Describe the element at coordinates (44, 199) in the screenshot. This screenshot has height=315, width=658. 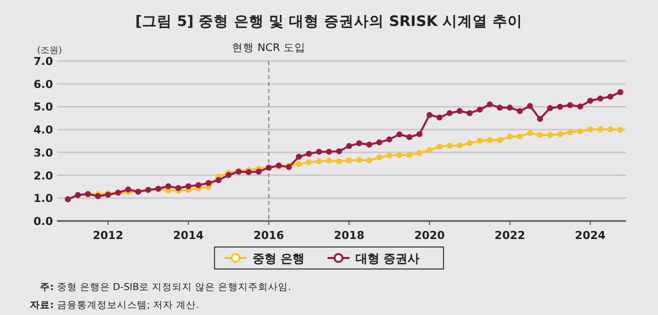
I see `y-tick-label: 1.0` at that location.